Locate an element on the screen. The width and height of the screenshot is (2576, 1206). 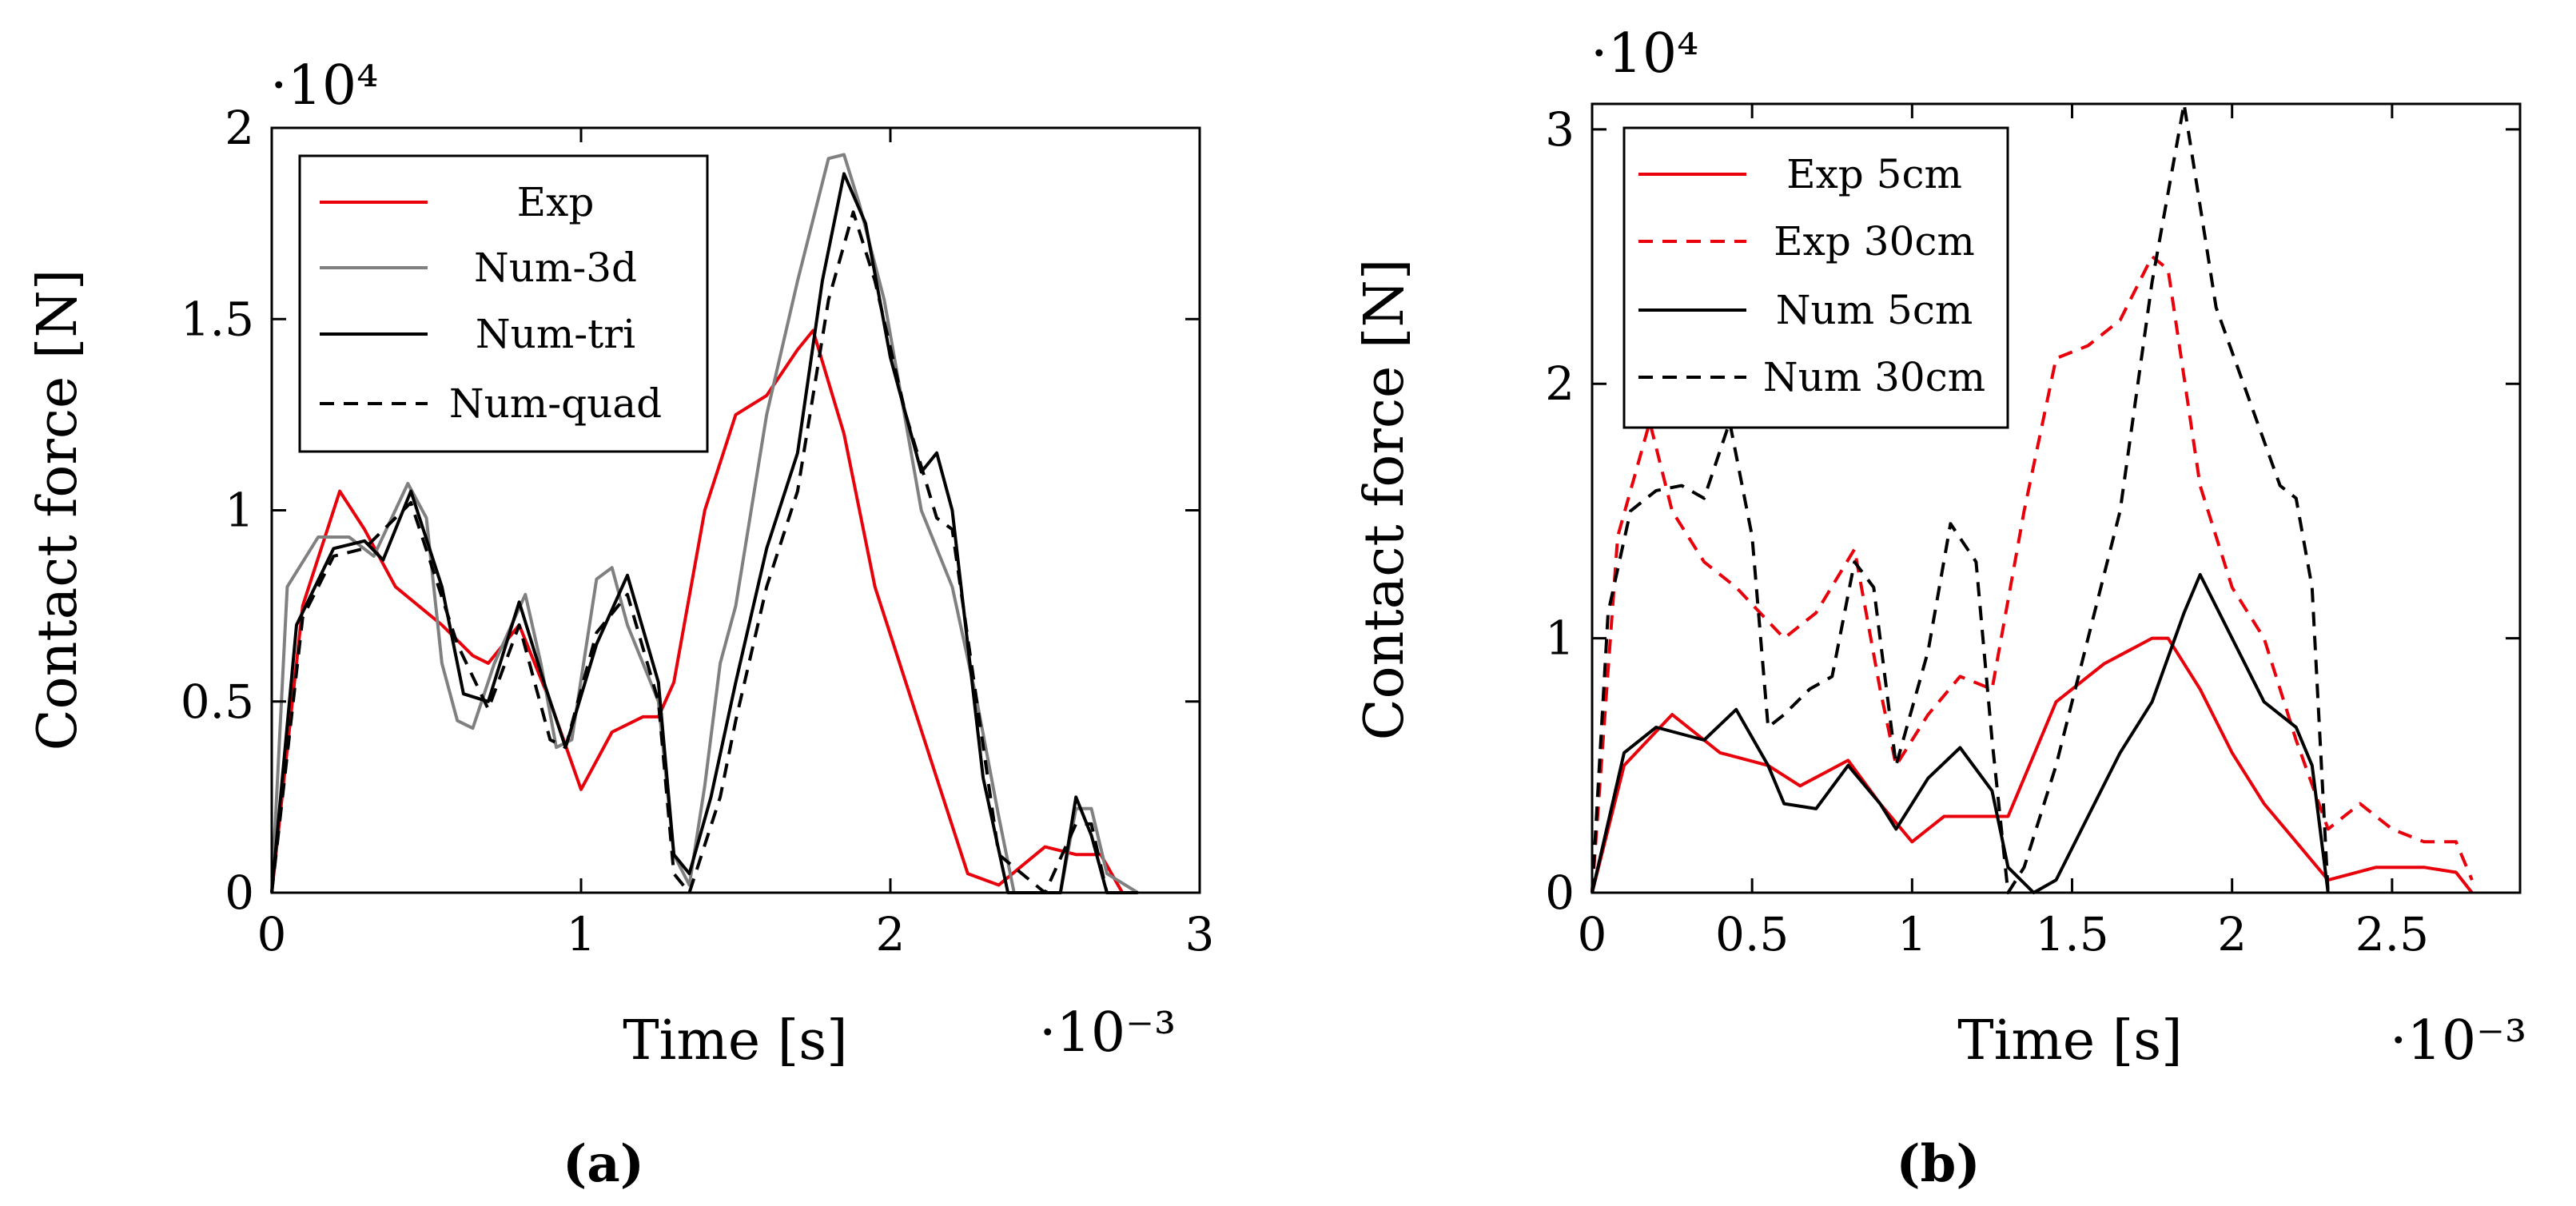
panel-b-y-tick-label: 2 is located at coordinates (1560, 383).